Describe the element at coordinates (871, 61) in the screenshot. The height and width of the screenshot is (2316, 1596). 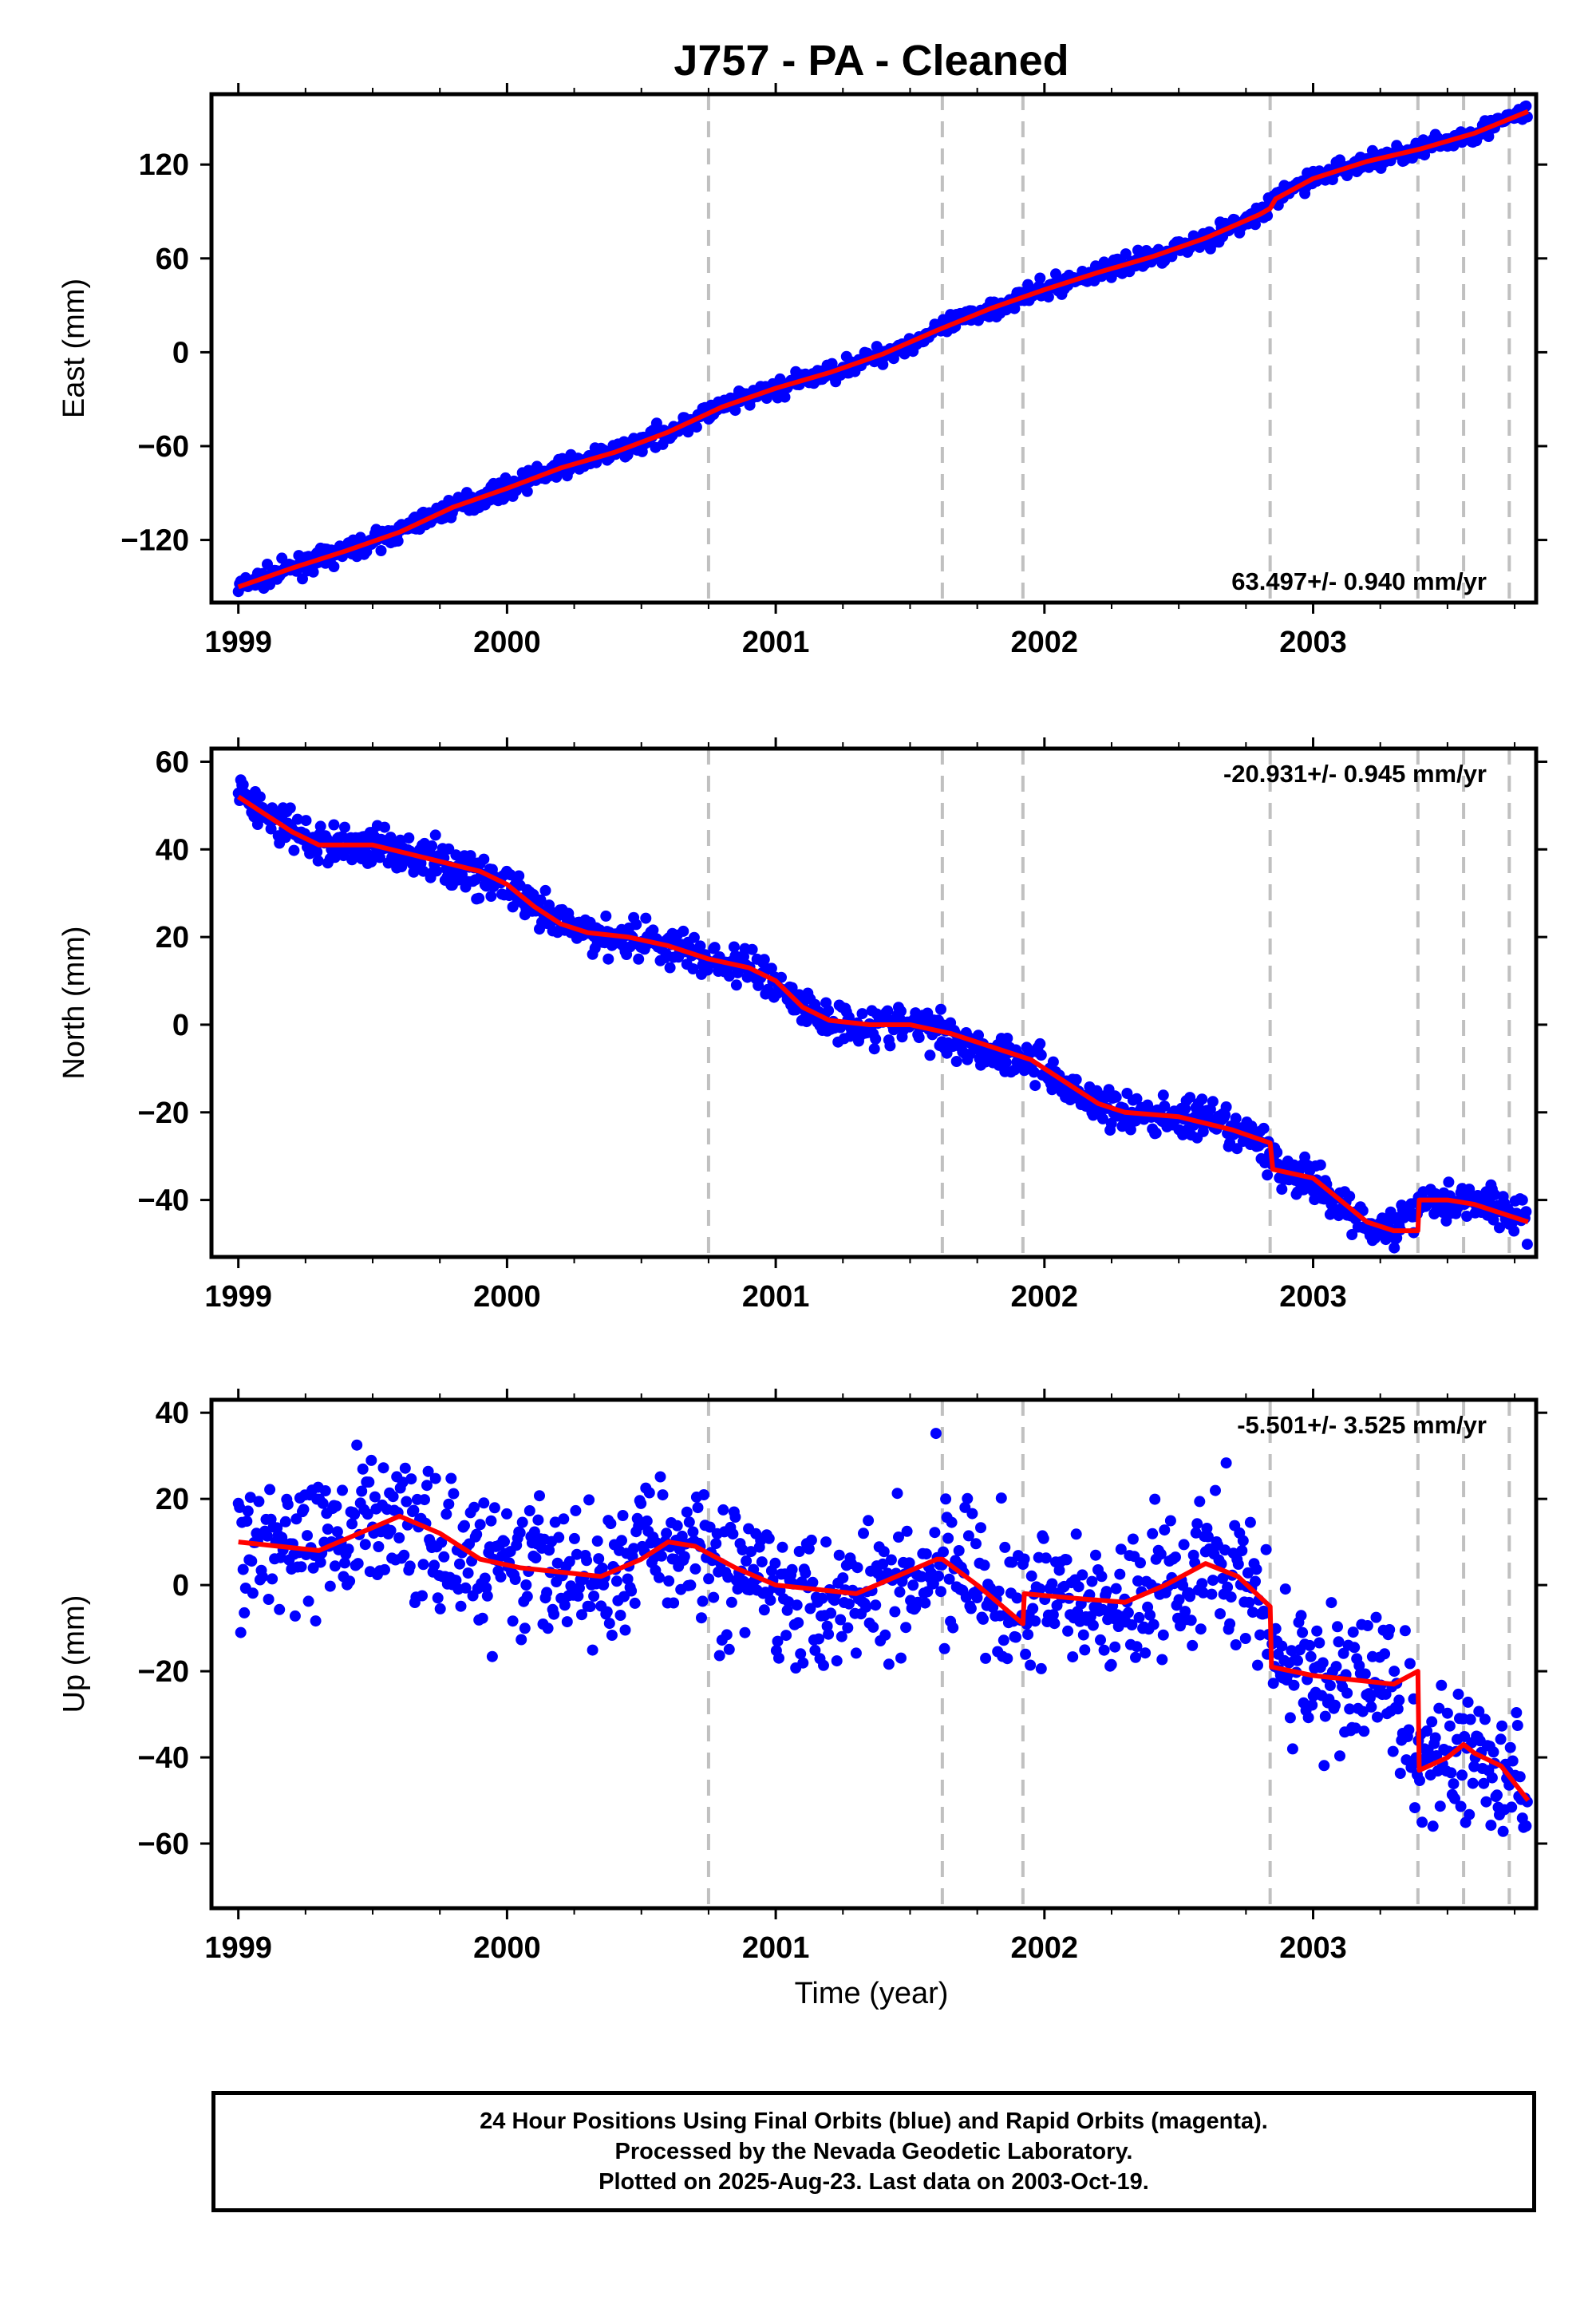
I see `chart-title: J757 - PA - Cleaned` at that location.